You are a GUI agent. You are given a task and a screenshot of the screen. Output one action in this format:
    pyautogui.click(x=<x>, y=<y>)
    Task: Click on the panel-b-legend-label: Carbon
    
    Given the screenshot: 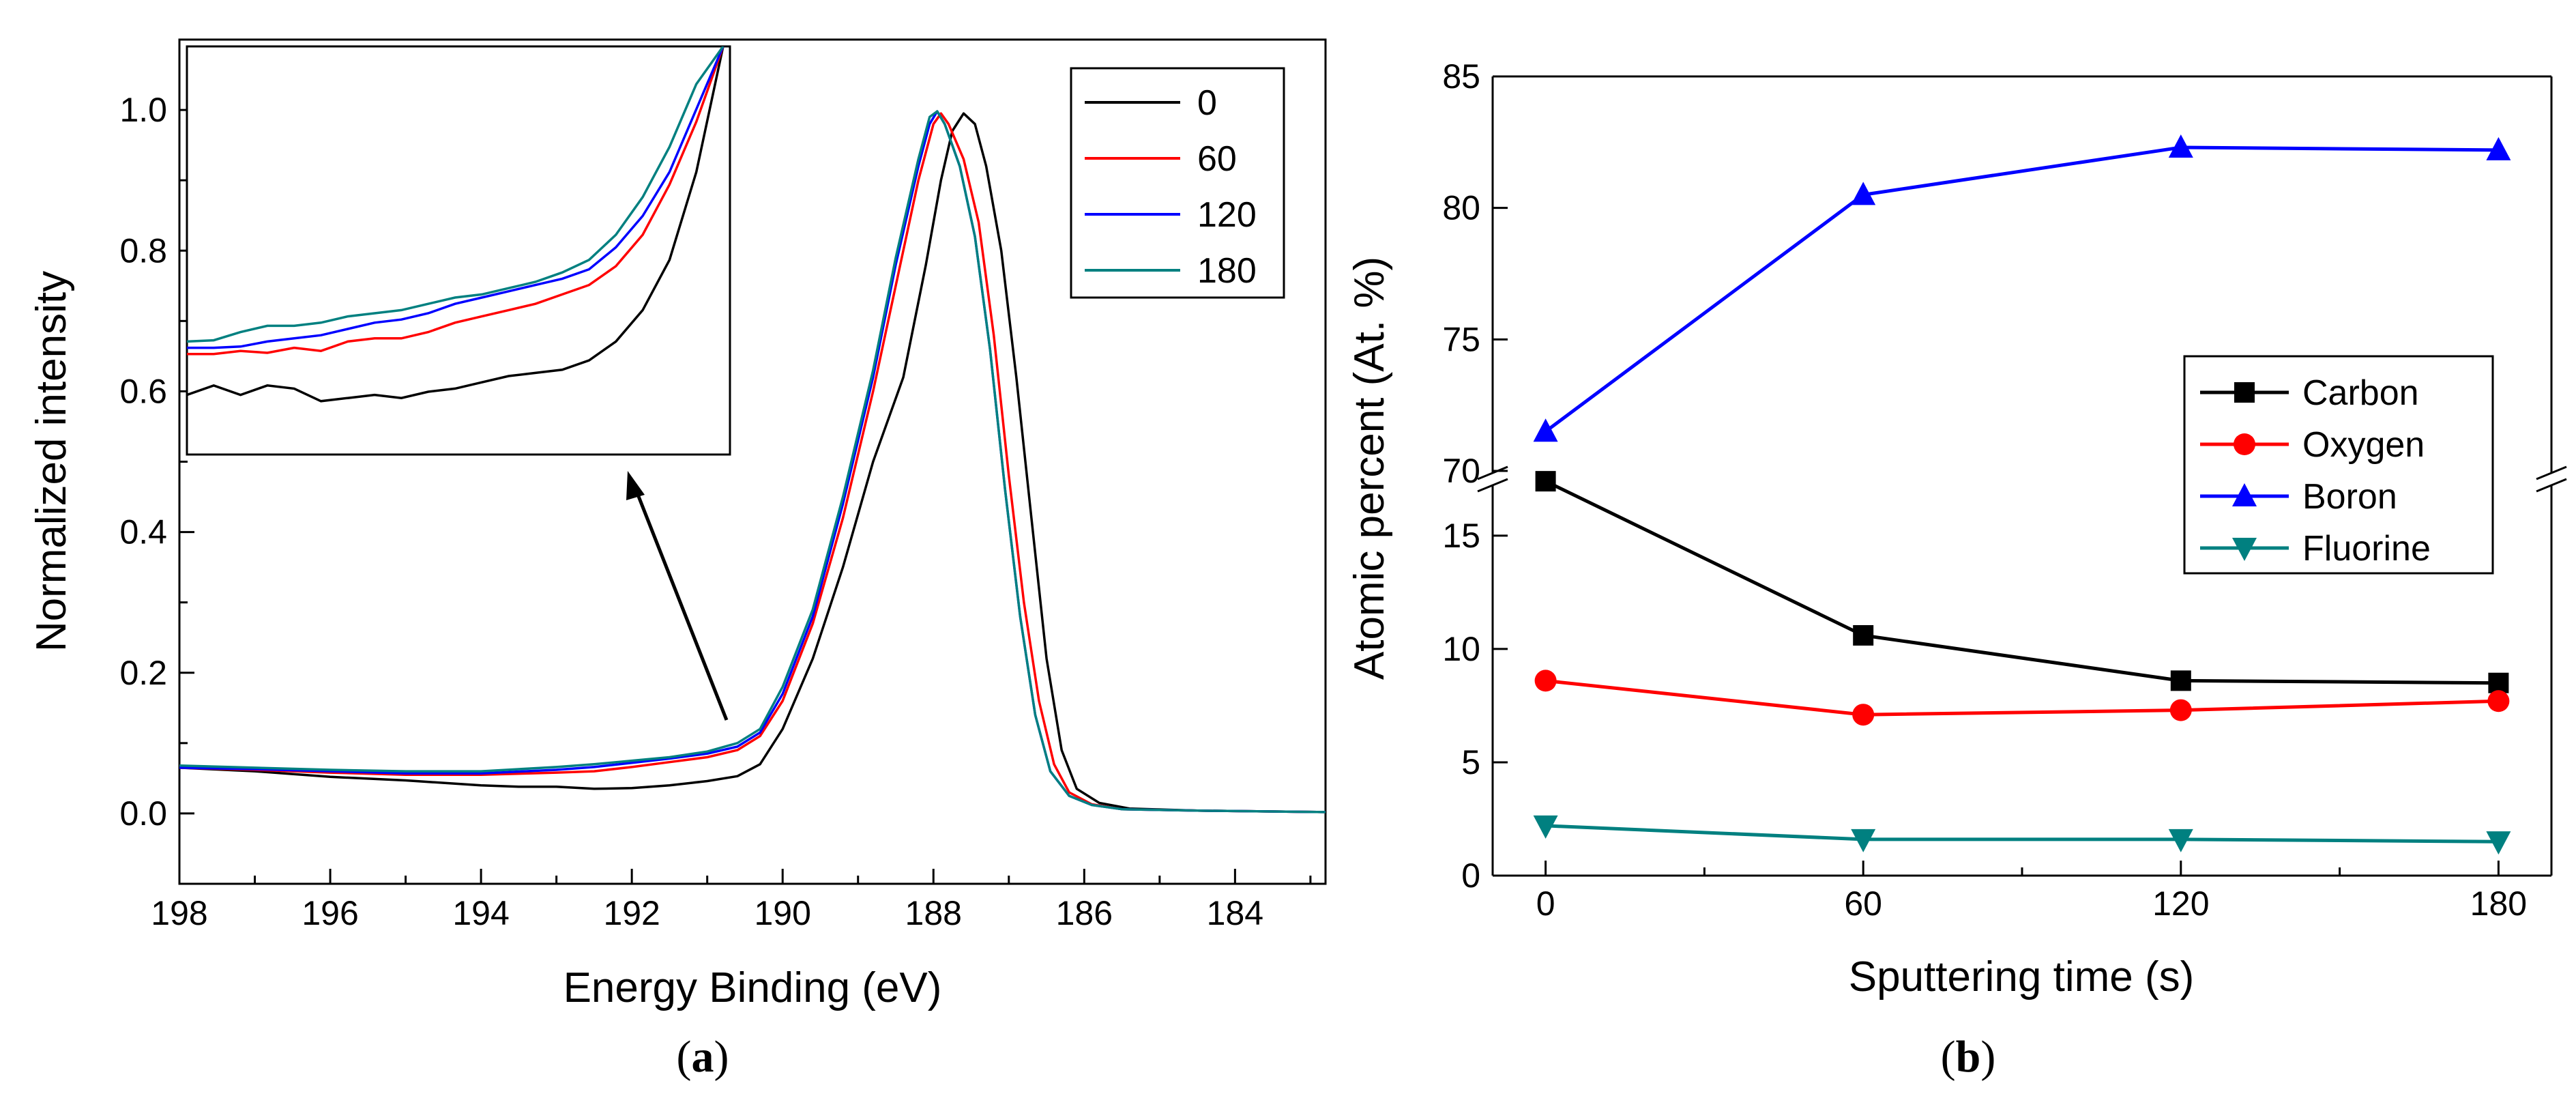 What is the action you would take?
    pyautogui.click(x=2360, y=393)
    